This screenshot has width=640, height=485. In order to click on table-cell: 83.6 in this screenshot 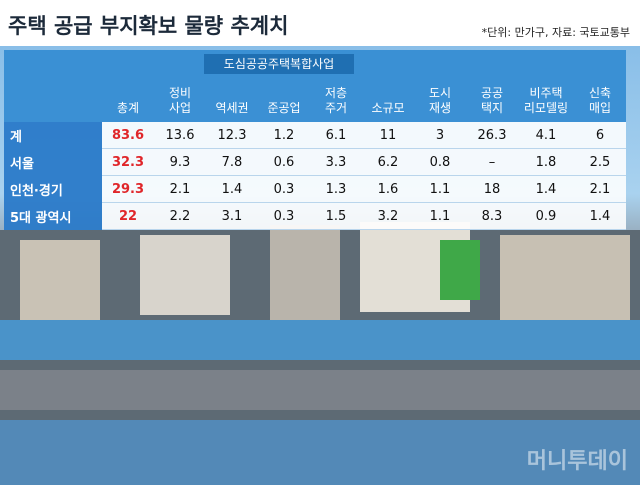, I will do `click(128, 135)`.